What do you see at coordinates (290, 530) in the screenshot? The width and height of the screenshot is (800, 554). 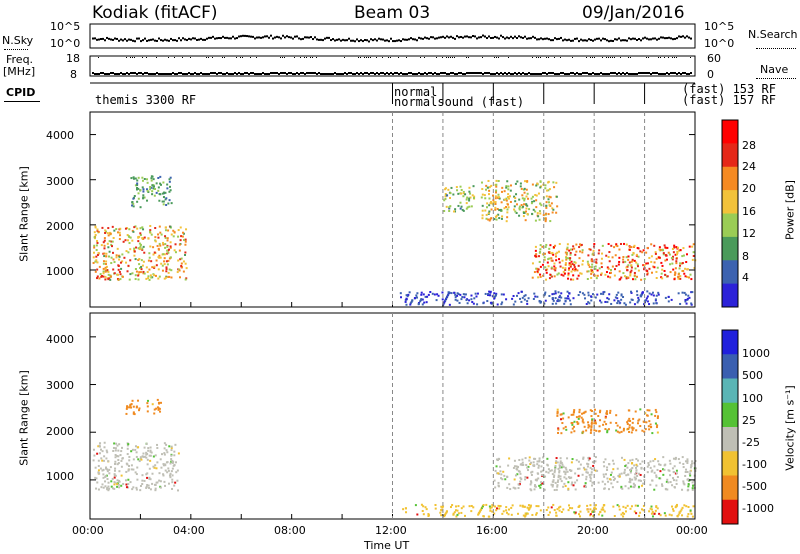 I see `xtick-0800: 08:00` at bounding box center [290, 530].